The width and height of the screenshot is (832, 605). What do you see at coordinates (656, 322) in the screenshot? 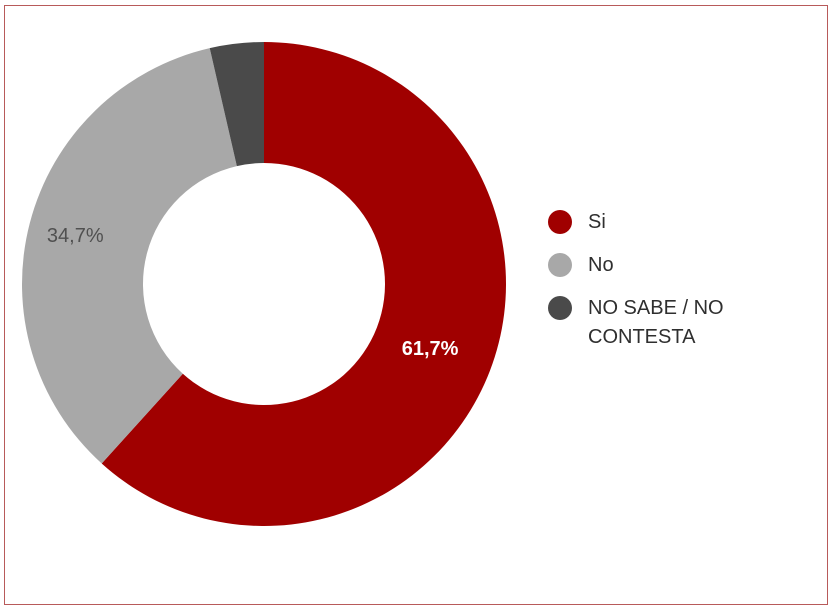
I see `legend-label-no-sabe: NO SABE / NO CONTESTA` at bounding box center [656, 322].